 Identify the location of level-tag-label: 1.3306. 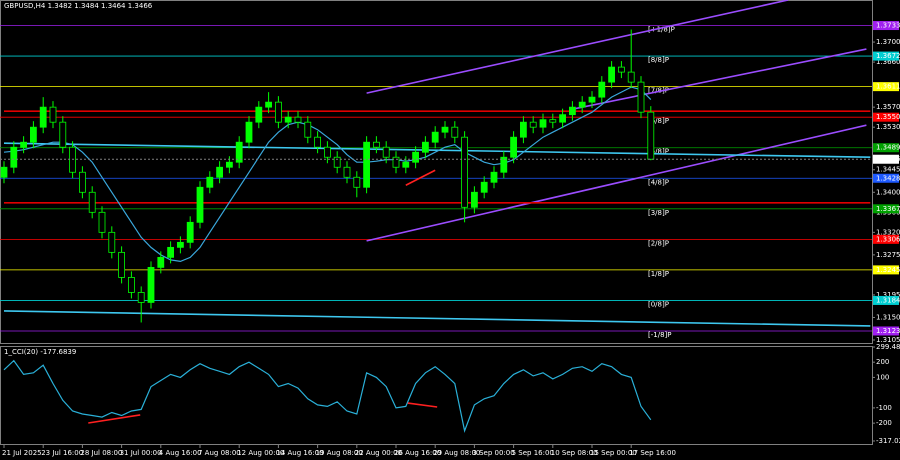
(888, 239).